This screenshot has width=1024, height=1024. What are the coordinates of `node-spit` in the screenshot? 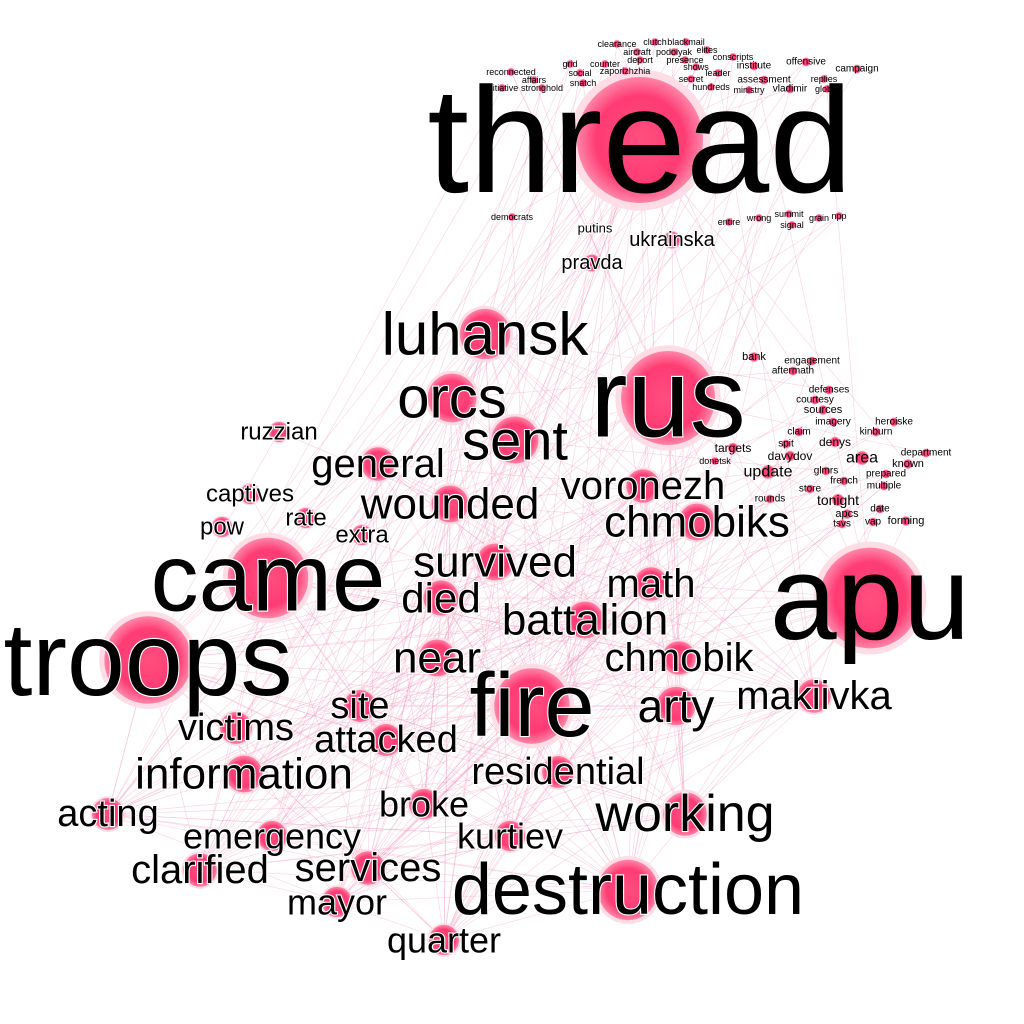 It's located at (786, 444).